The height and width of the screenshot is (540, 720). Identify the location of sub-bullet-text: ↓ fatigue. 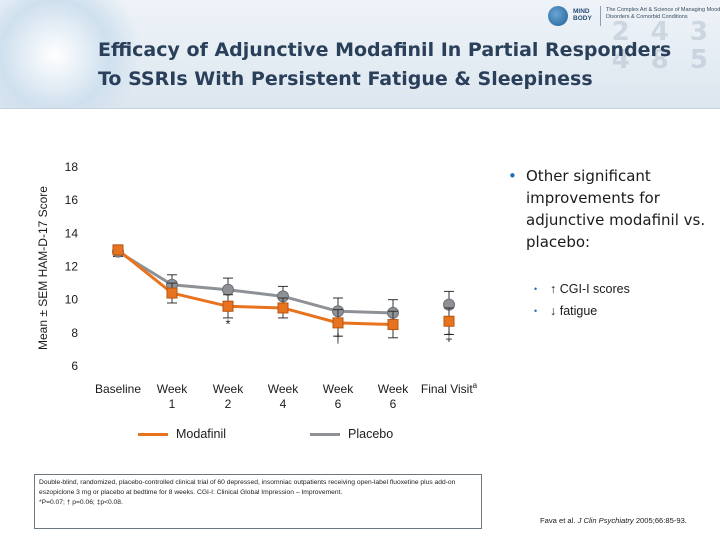
(574, 311).